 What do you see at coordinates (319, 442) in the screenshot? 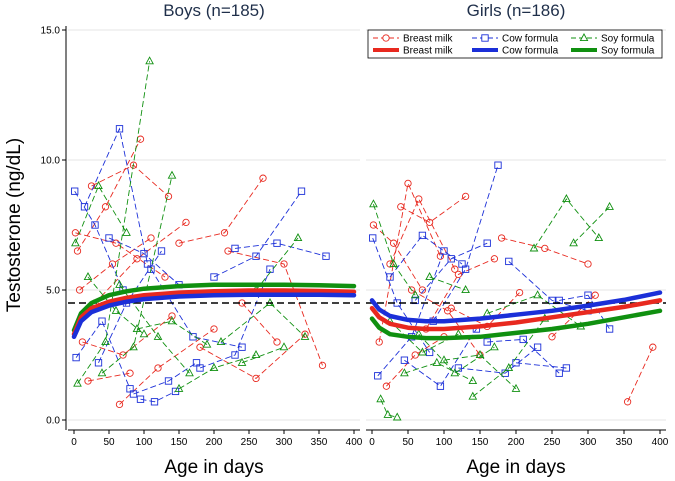
I see `x-tick-label: 350` at bounding box center [319, 442].